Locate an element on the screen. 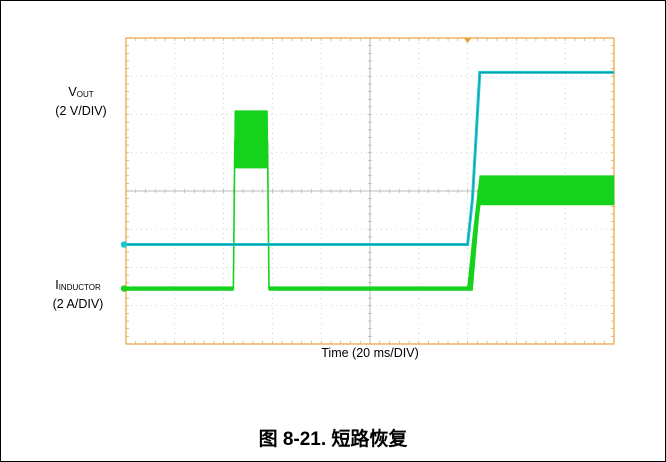  x-axis-label: Time (20 ms/DIV) is located at coordinates (370, 353).